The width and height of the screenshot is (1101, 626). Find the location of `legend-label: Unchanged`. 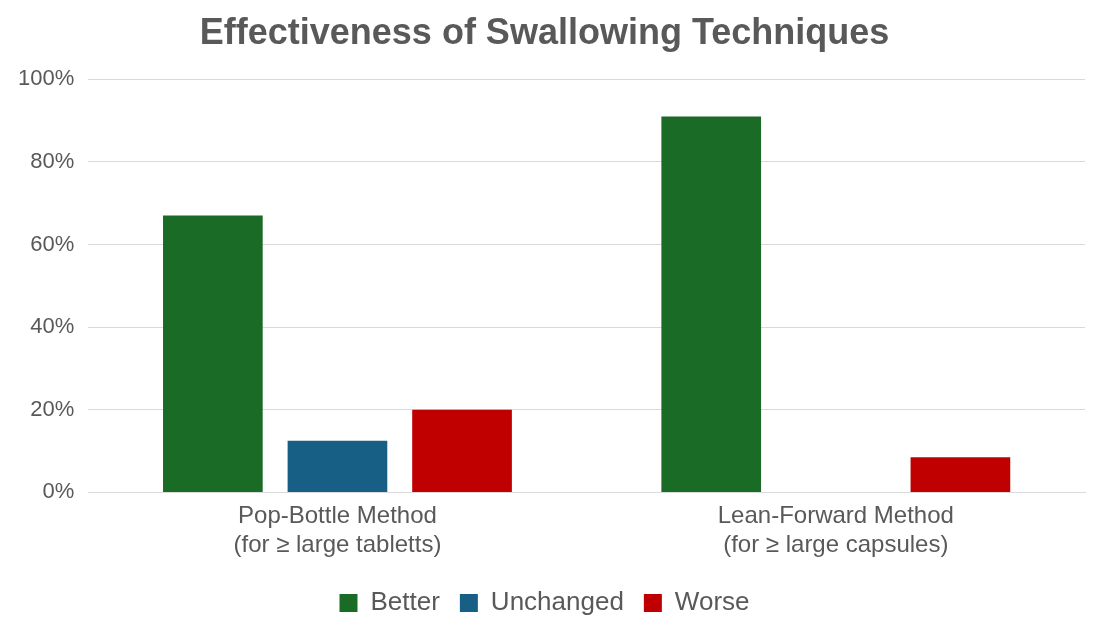

legend-label: Unchanged is located at coordinates (557, 601).